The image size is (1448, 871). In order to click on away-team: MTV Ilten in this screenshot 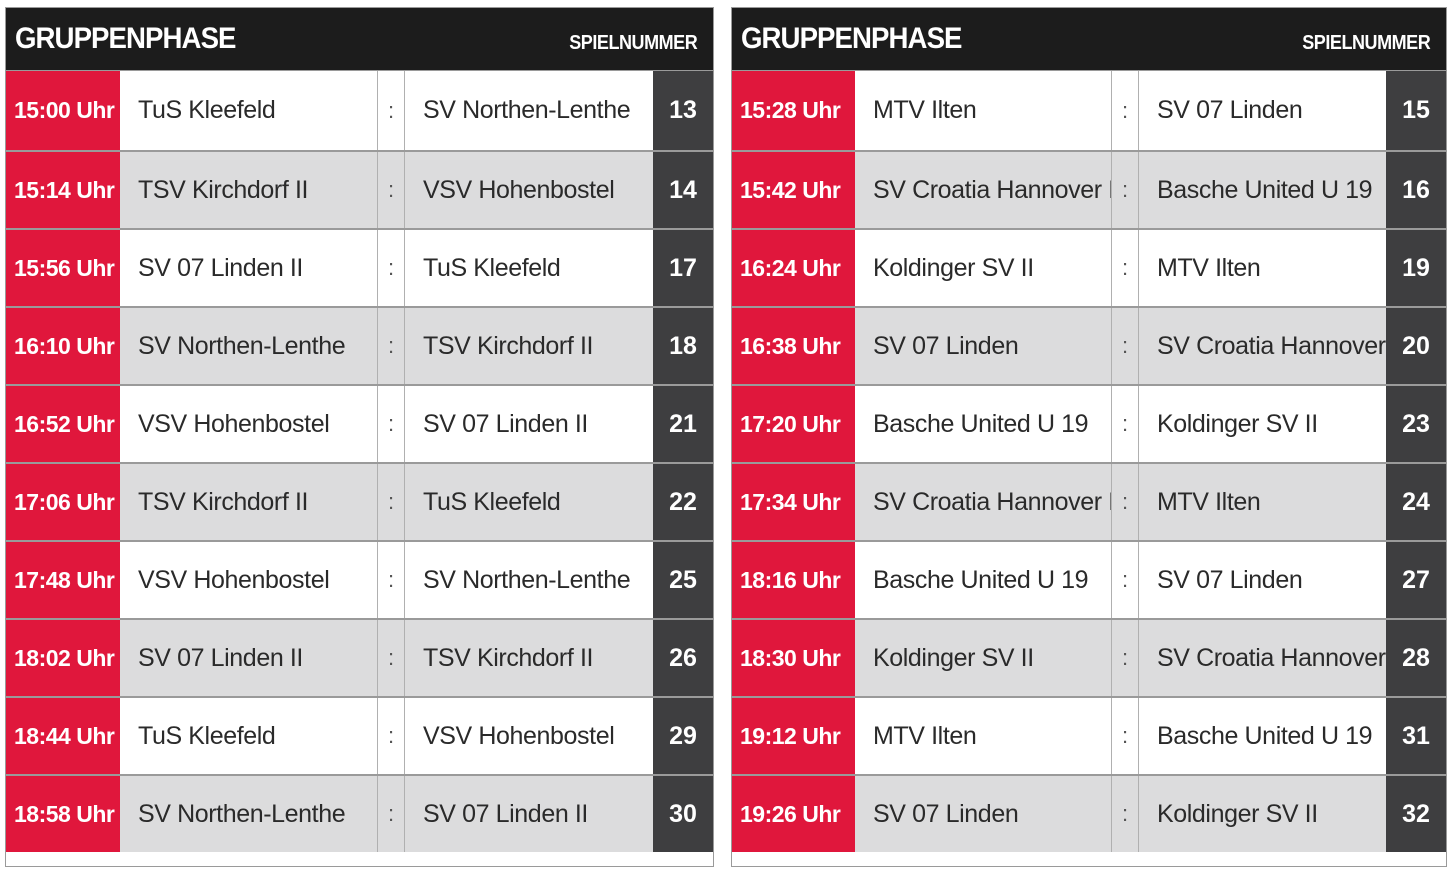, I will do `click(1262, 268)`.